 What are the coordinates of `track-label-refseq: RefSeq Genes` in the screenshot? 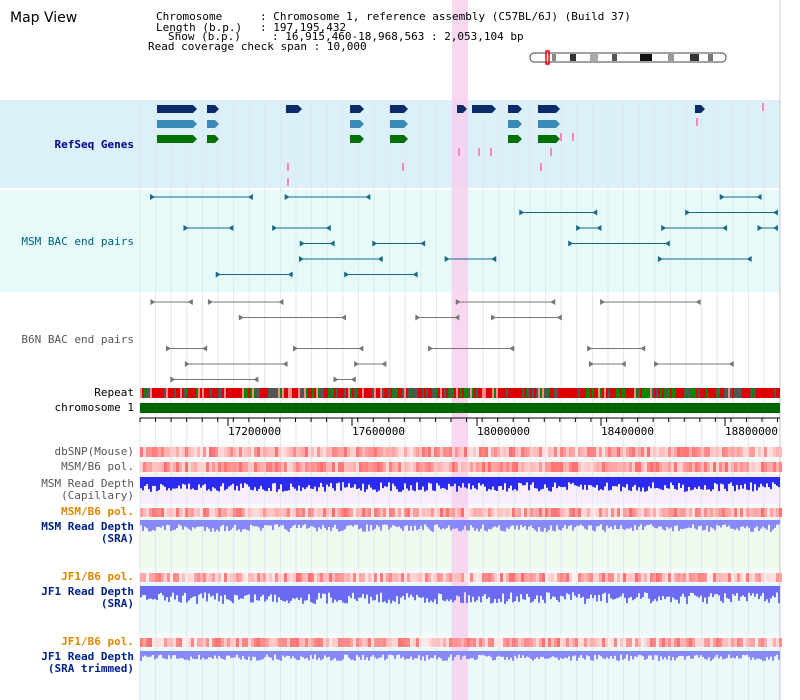 It's located at (94, 144).